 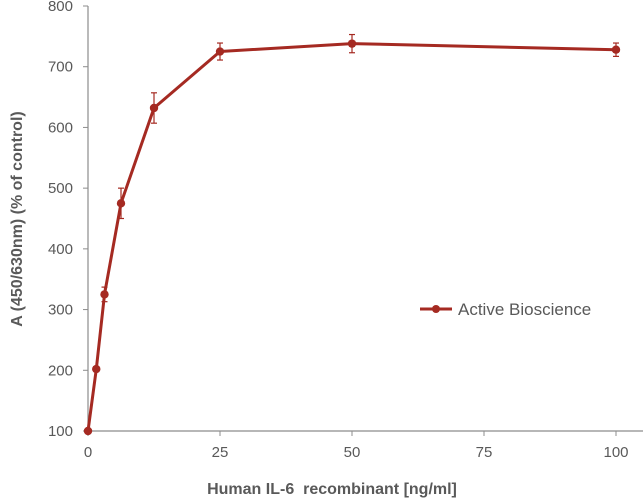 I want to click on y-tick-label: 400, so click(x=60, y=249).